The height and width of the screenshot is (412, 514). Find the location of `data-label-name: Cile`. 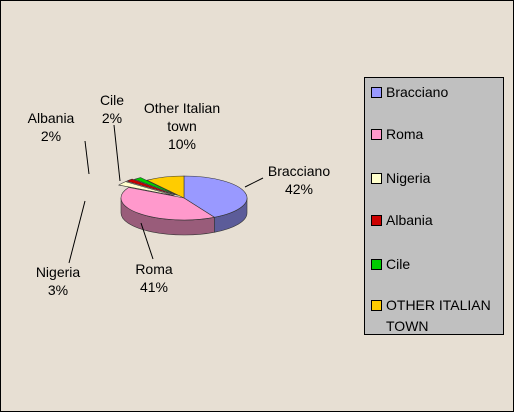

data-label-name: Cile is located at coordinates (112, 100).